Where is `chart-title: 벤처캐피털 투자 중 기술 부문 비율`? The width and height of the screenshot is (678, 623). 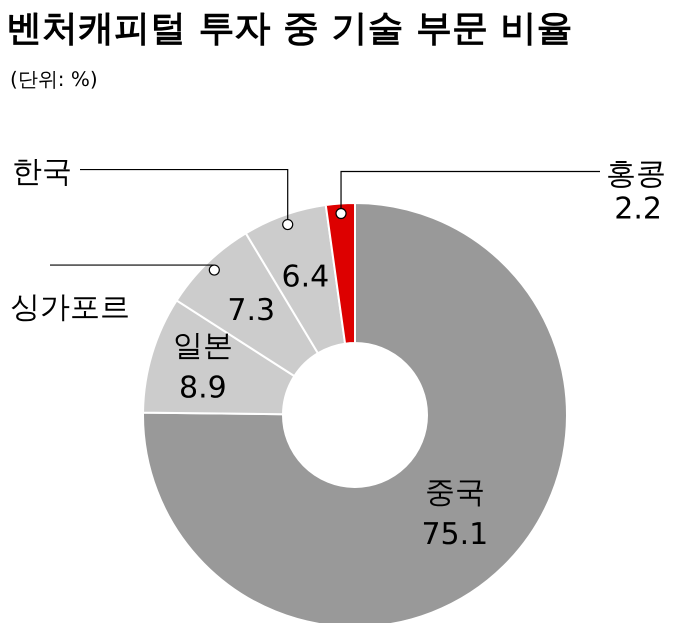
chart-title: 벤처캐피털 투자 중 기술 부문 비율 is located at coordinates (289, 29).